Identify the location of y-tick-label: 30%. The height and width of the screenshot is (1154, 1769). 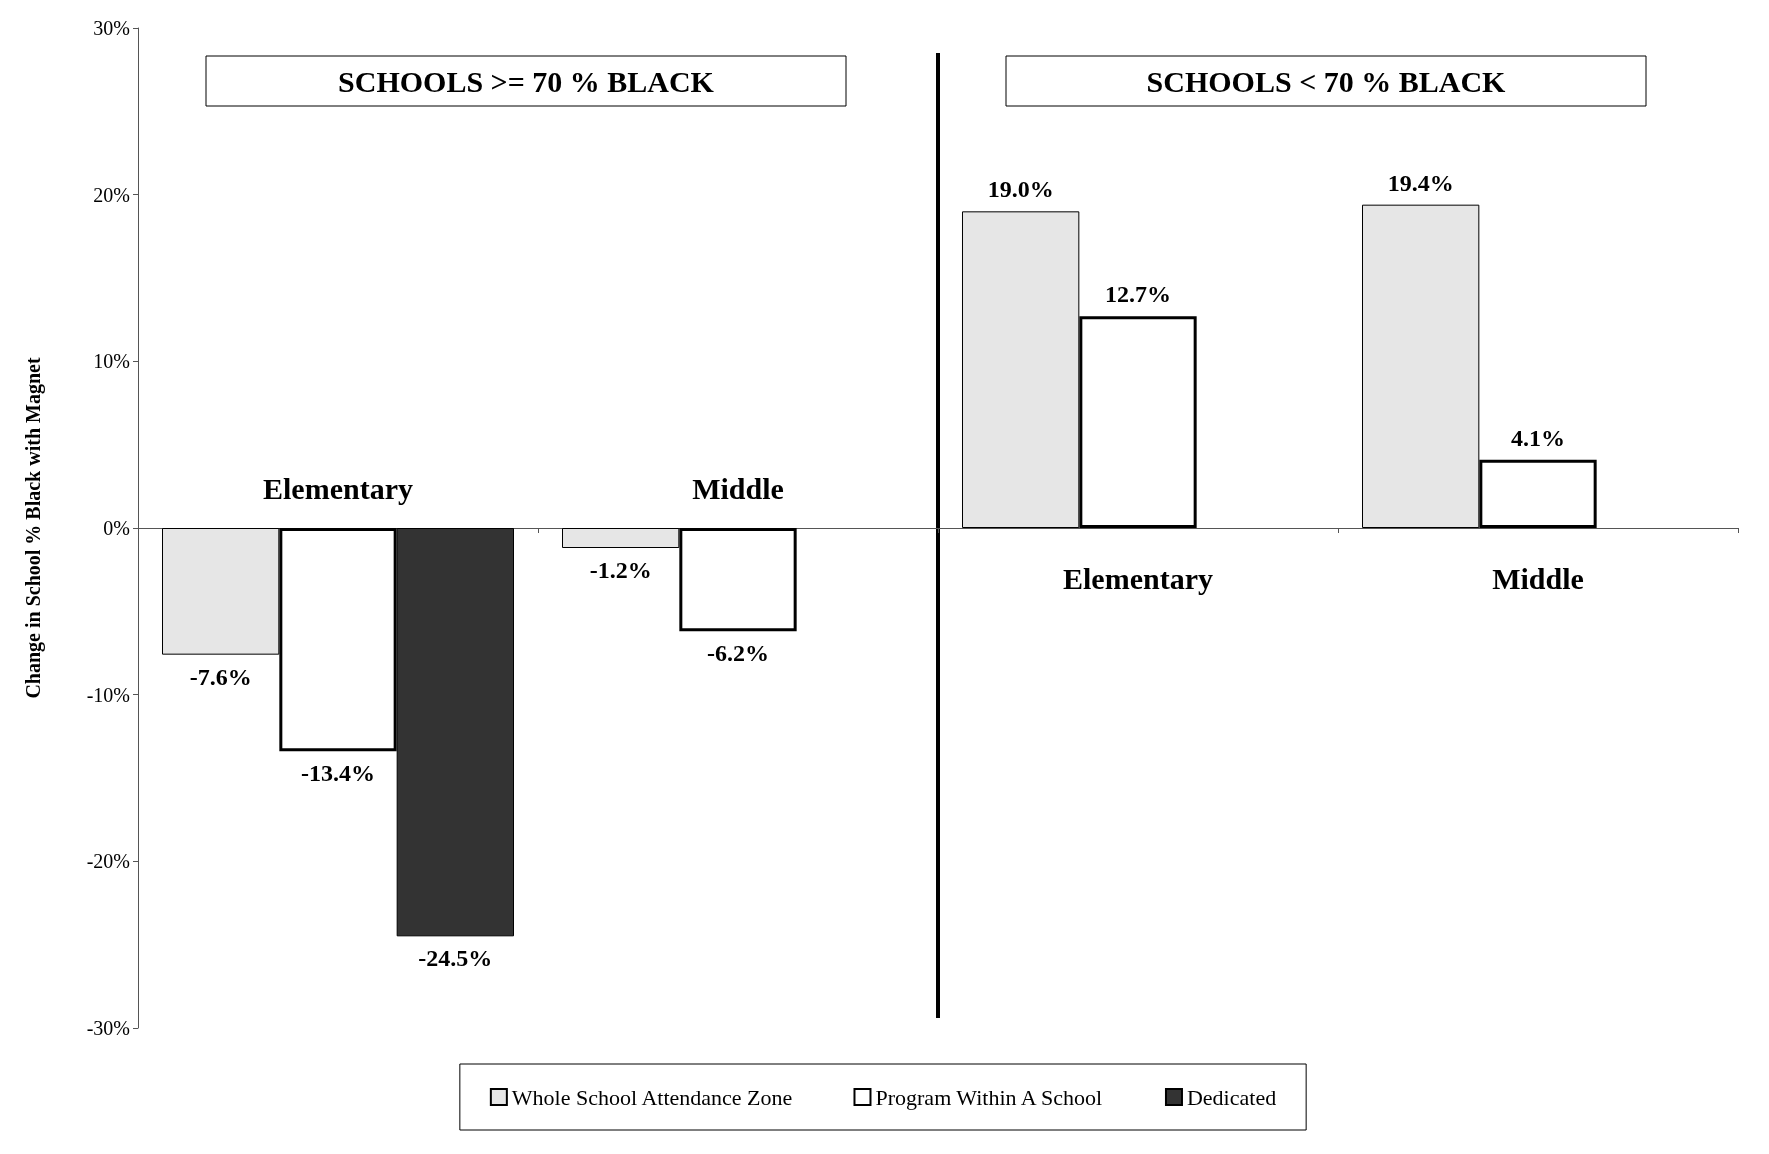
(111, 28).